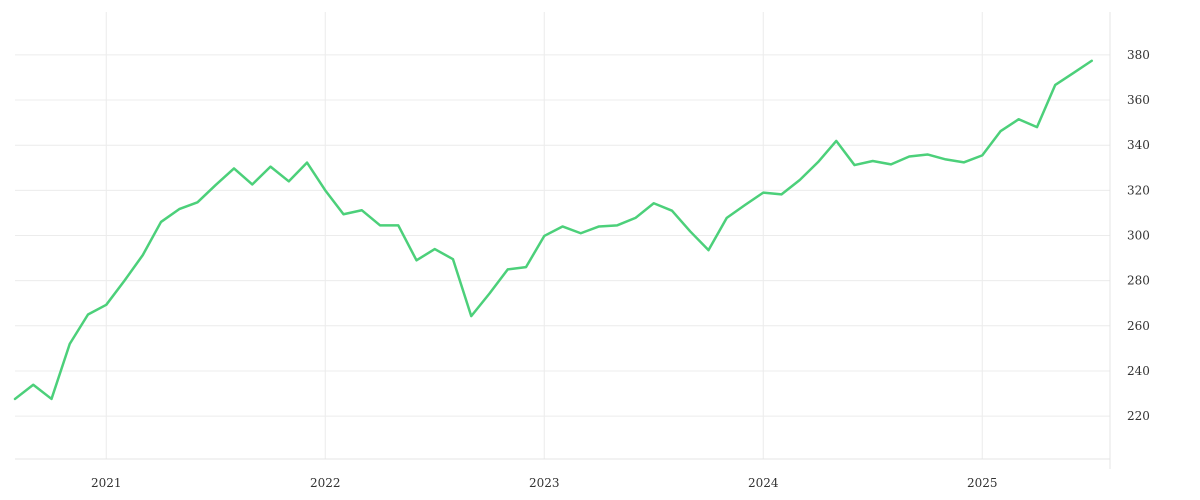 This screenshot has height=500, width=1200. What do you see at coordinates (1138, 145) in the screenshot?
I see `y-tick-label: 340` at bounding box center [1138, 145].